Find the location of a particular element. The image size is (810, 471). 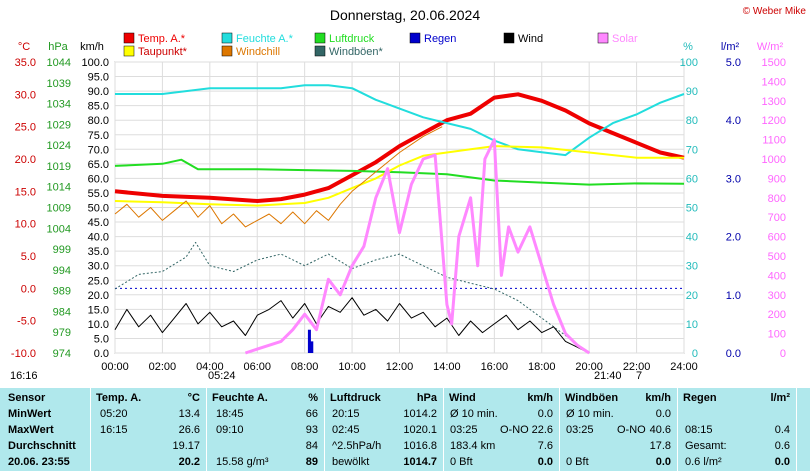

stat-temp-value: 13.4 is located at coordinates (189, 414).